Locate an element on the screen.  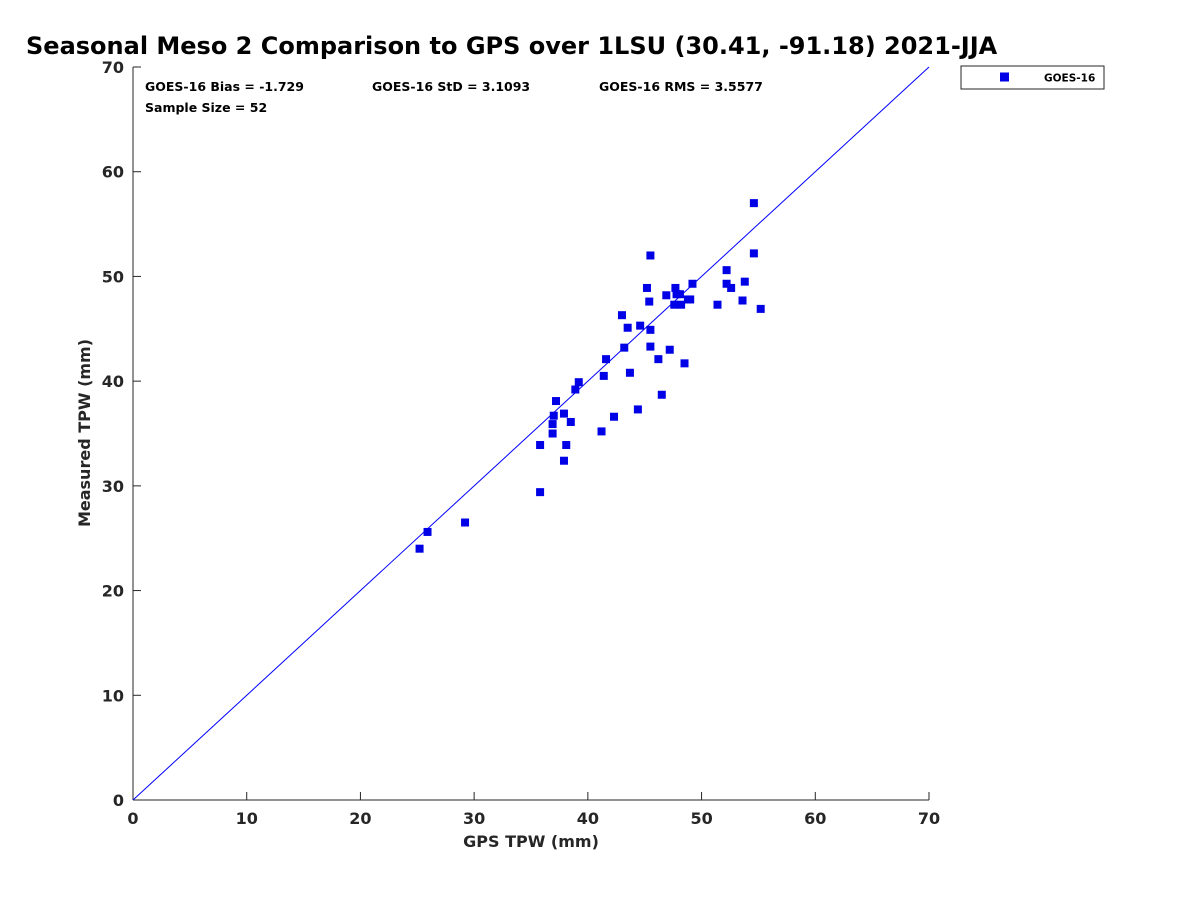
legend-label-goes-16: GOES-16 is located at coordinates (1069, 79).